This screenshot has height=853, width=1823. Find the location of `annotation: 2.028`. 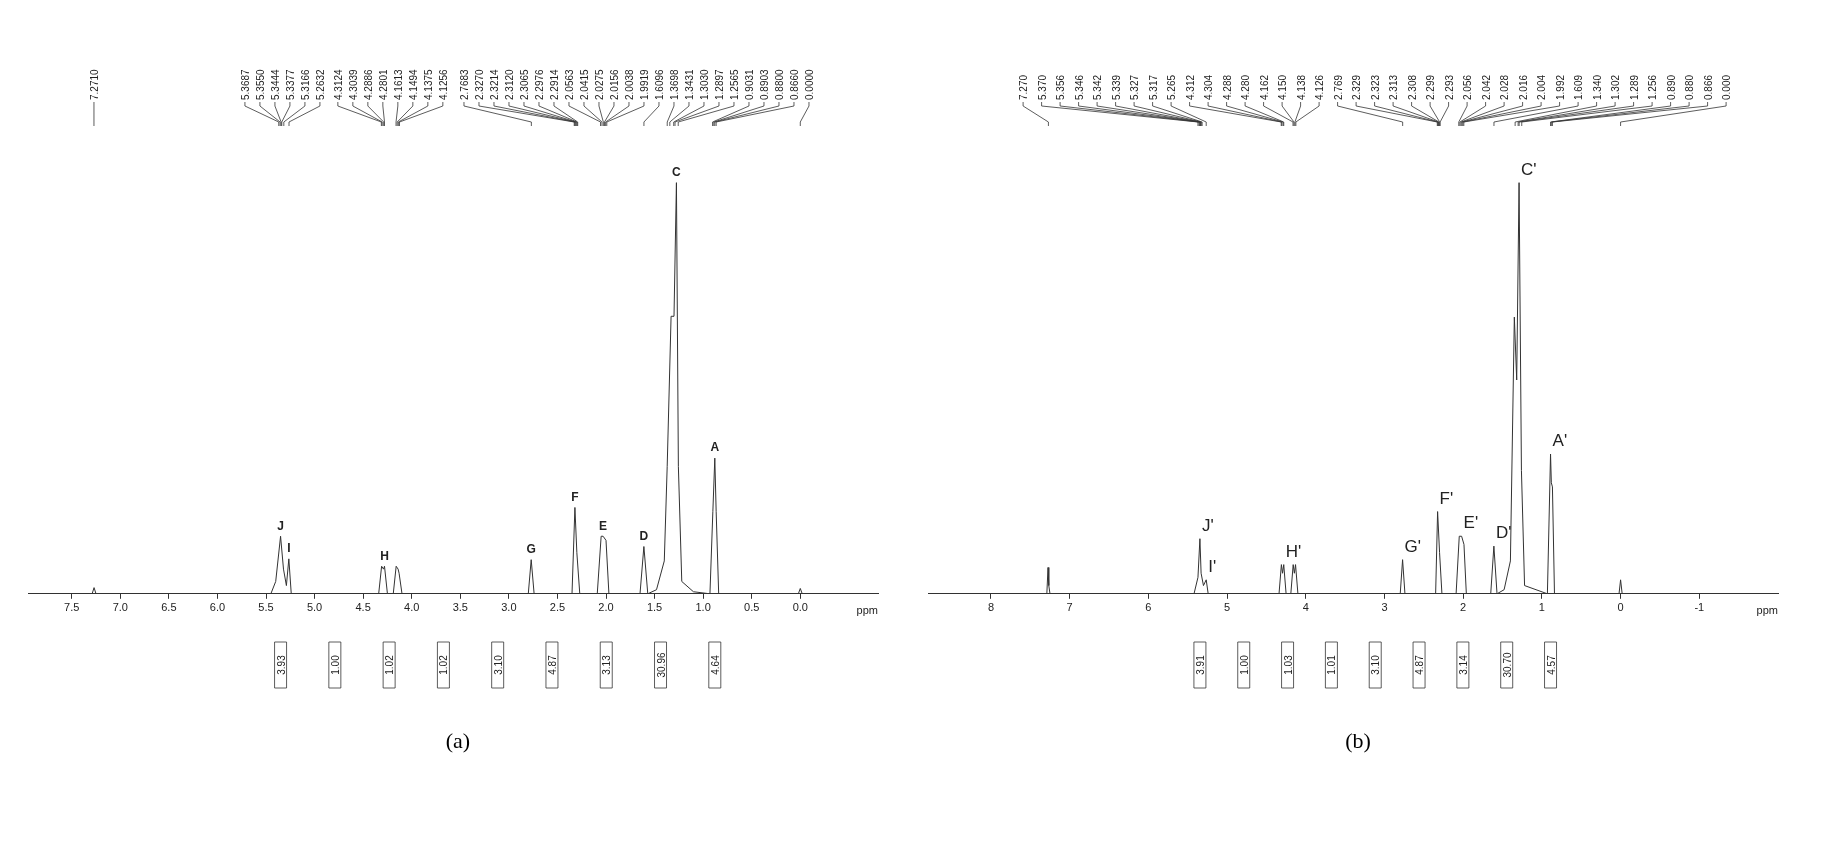

annotation: 2.028 is located at coordinates (1505, 87).